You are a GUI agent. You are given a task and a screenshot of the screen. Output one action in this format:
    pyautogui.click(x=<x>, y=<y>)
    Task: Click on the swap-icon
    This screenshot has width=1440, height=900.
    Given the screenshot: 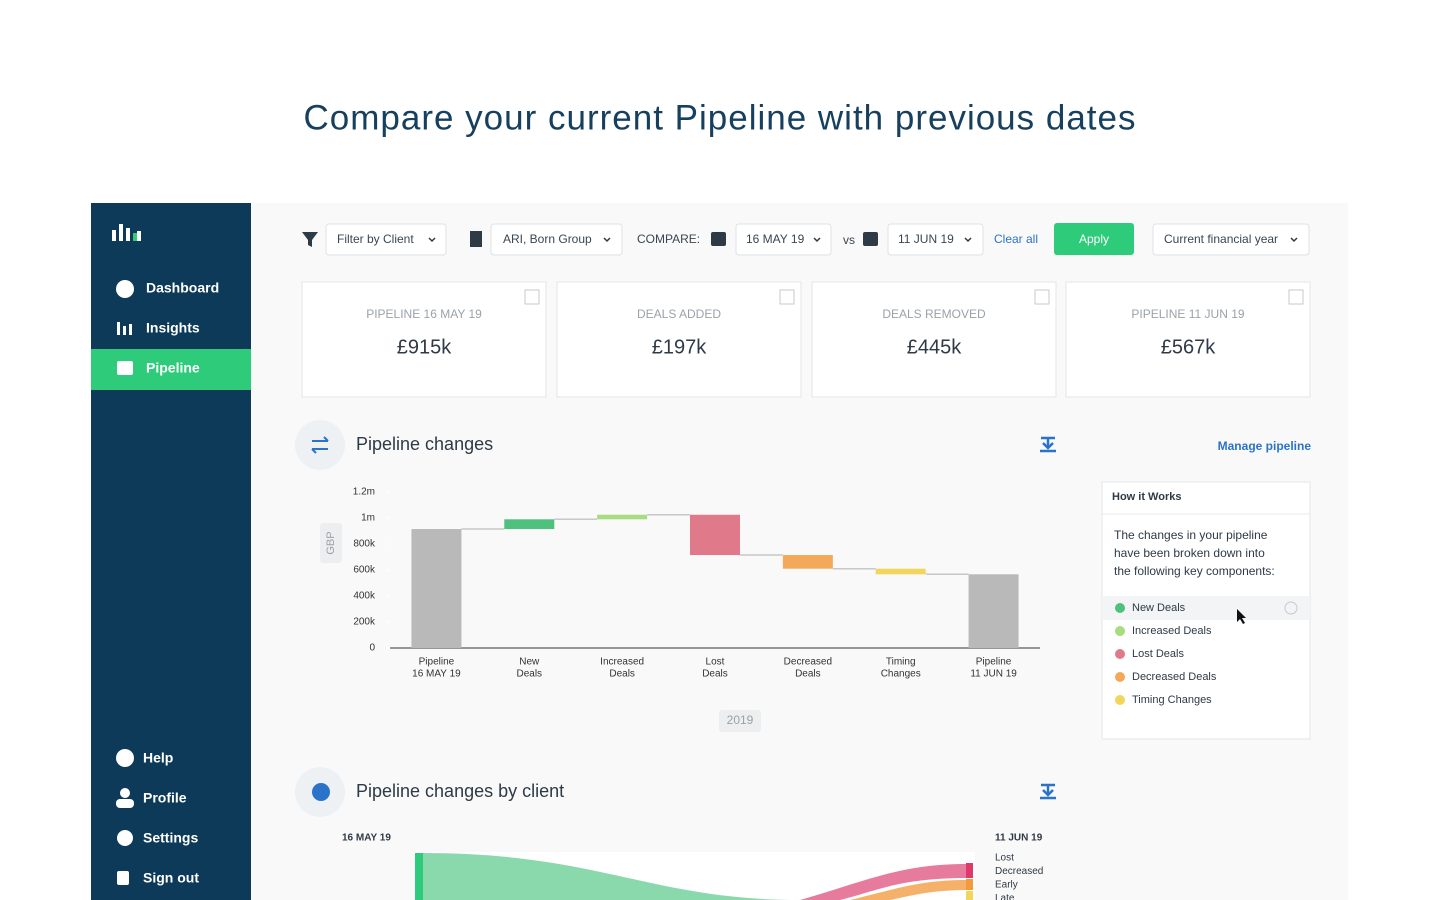 What is the action you would take?
    pyautogui.click(x=320, y=445)
    